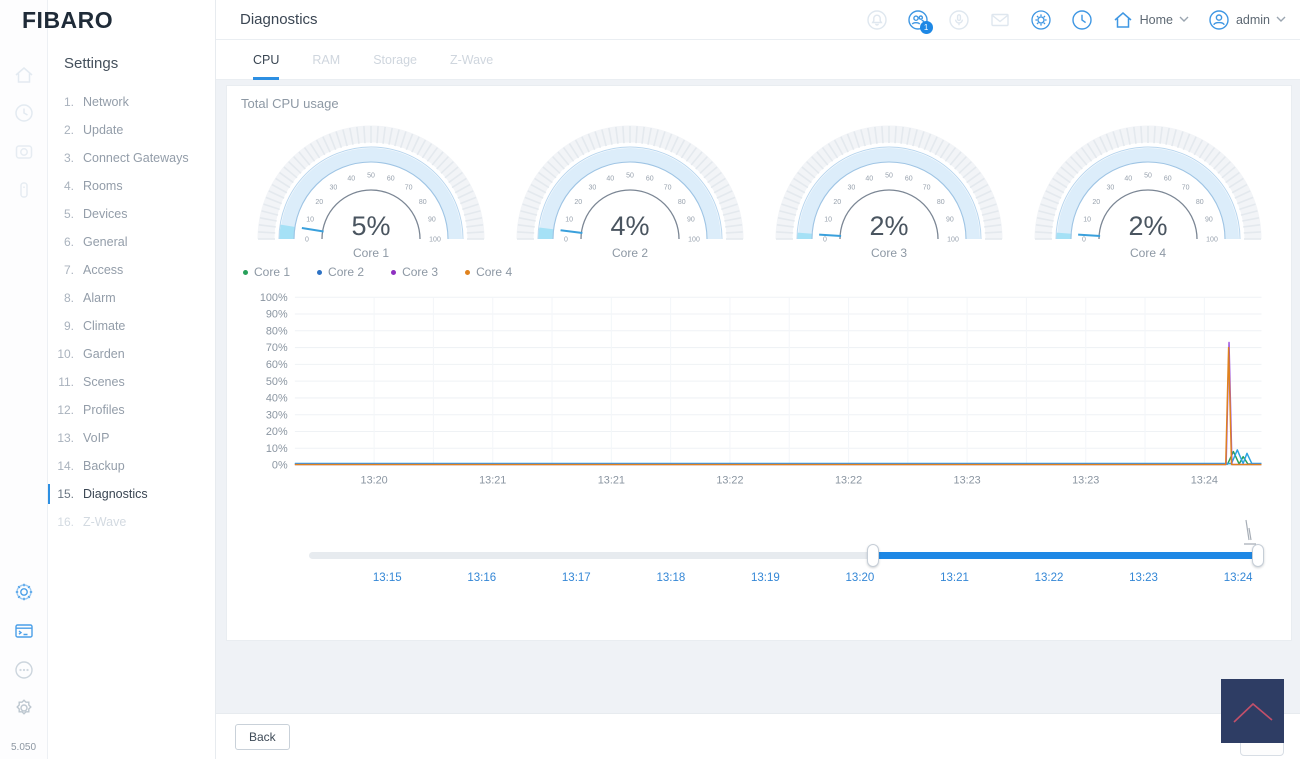  I want to click on slider-handle-left, so click(872, 555).